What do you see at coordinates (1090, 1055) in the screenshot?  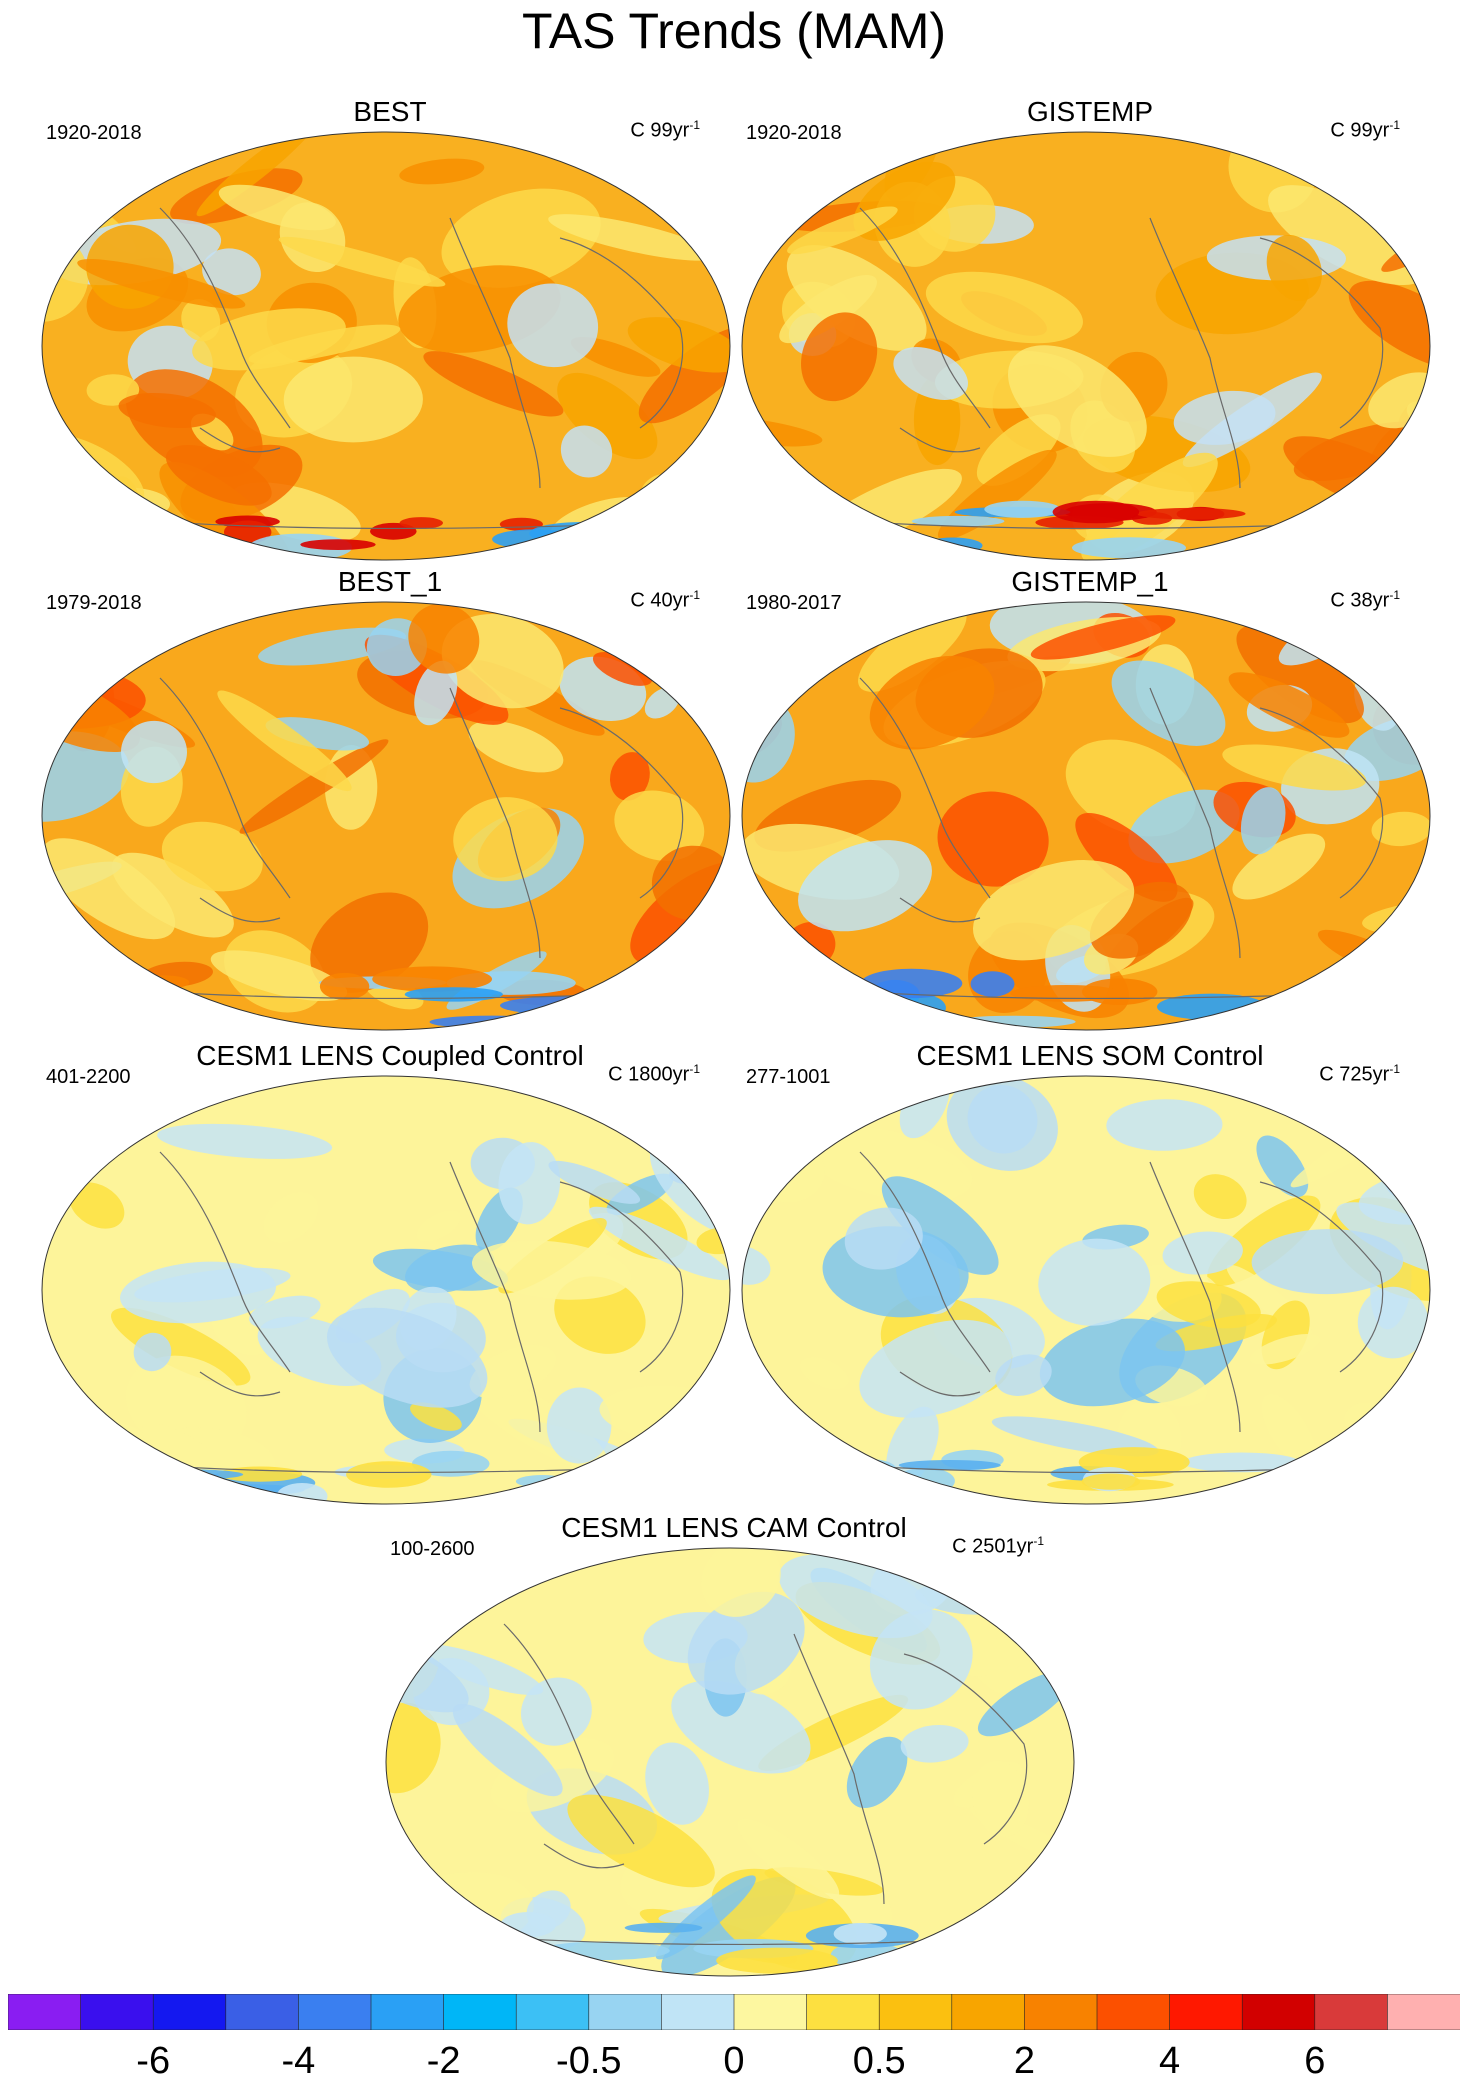 I see `panel-title: CESM1 LENS SOM Control` at bounding box center [1090, 1055].